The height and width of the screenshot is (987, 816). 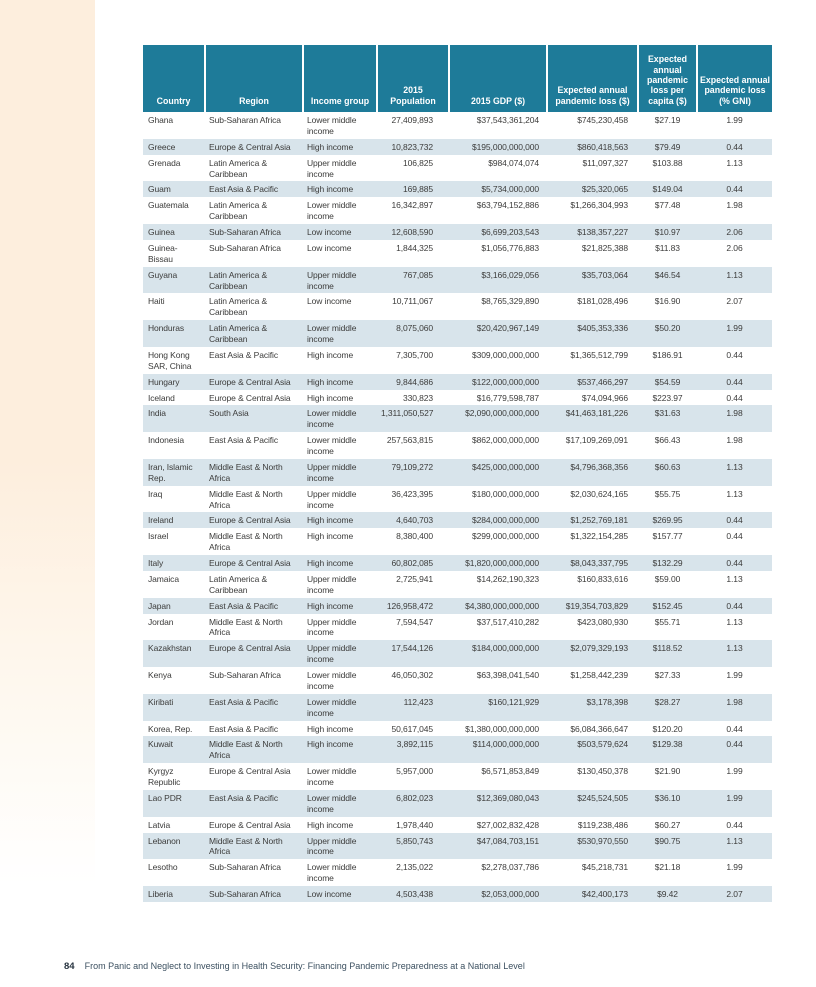 I want to click on table-cell: $4,796,368,356, so click(x=599, y=466).